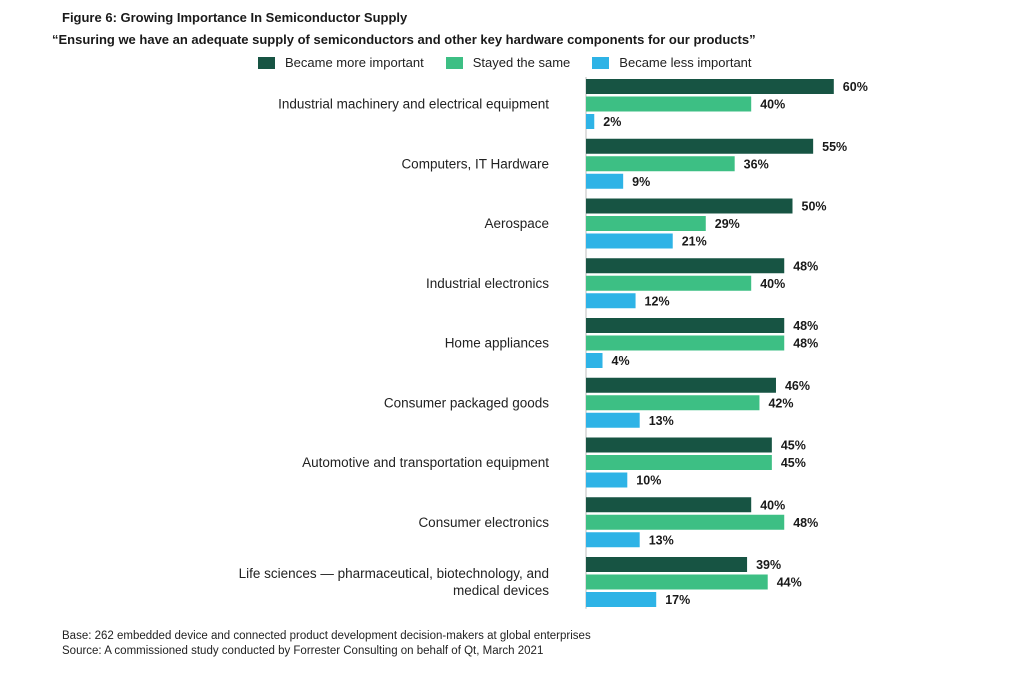 This screenshot has height=684, width=1014. I want to click on legend-label-more-important: Became more important, so click(354, 62).